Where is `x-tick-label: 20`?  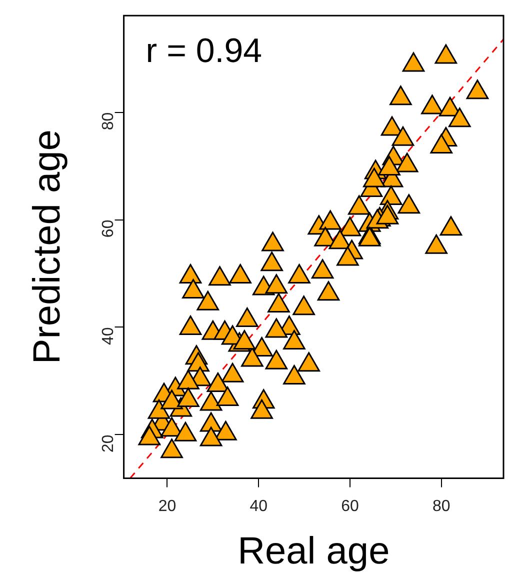 x-tick-label: 20 is located at coordinates (167, 507).